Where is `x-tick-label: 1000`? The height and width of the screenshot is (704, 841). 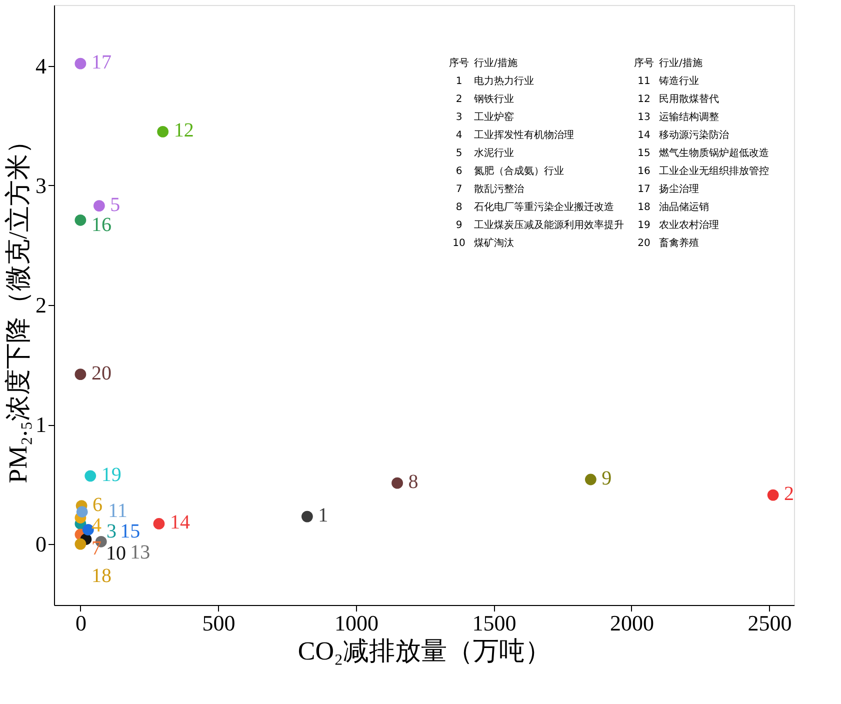
x-tick-label: 1000 is located at coordinates (356, 623).